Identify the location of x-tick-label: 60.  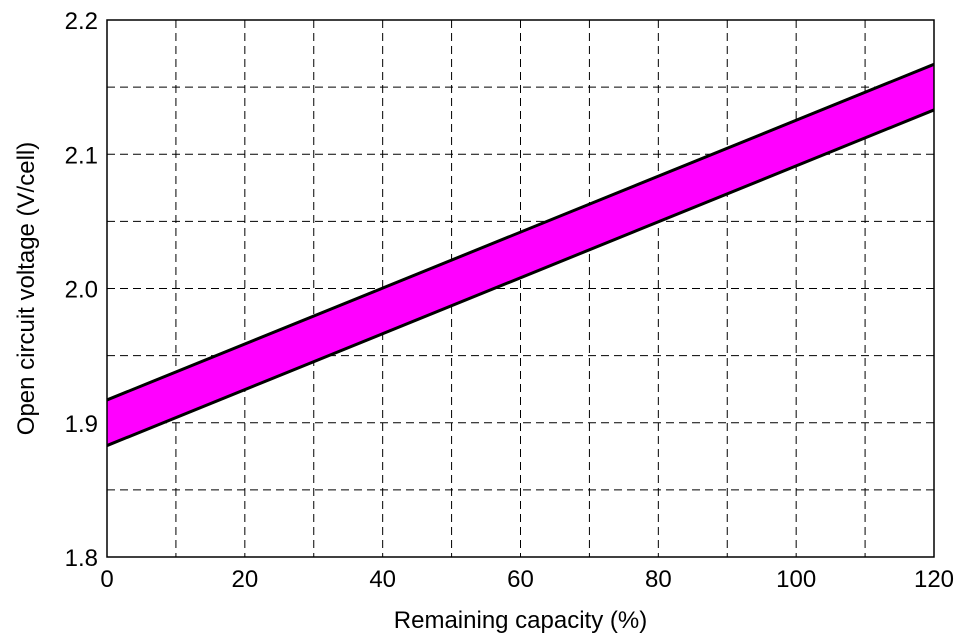
(520, 579).